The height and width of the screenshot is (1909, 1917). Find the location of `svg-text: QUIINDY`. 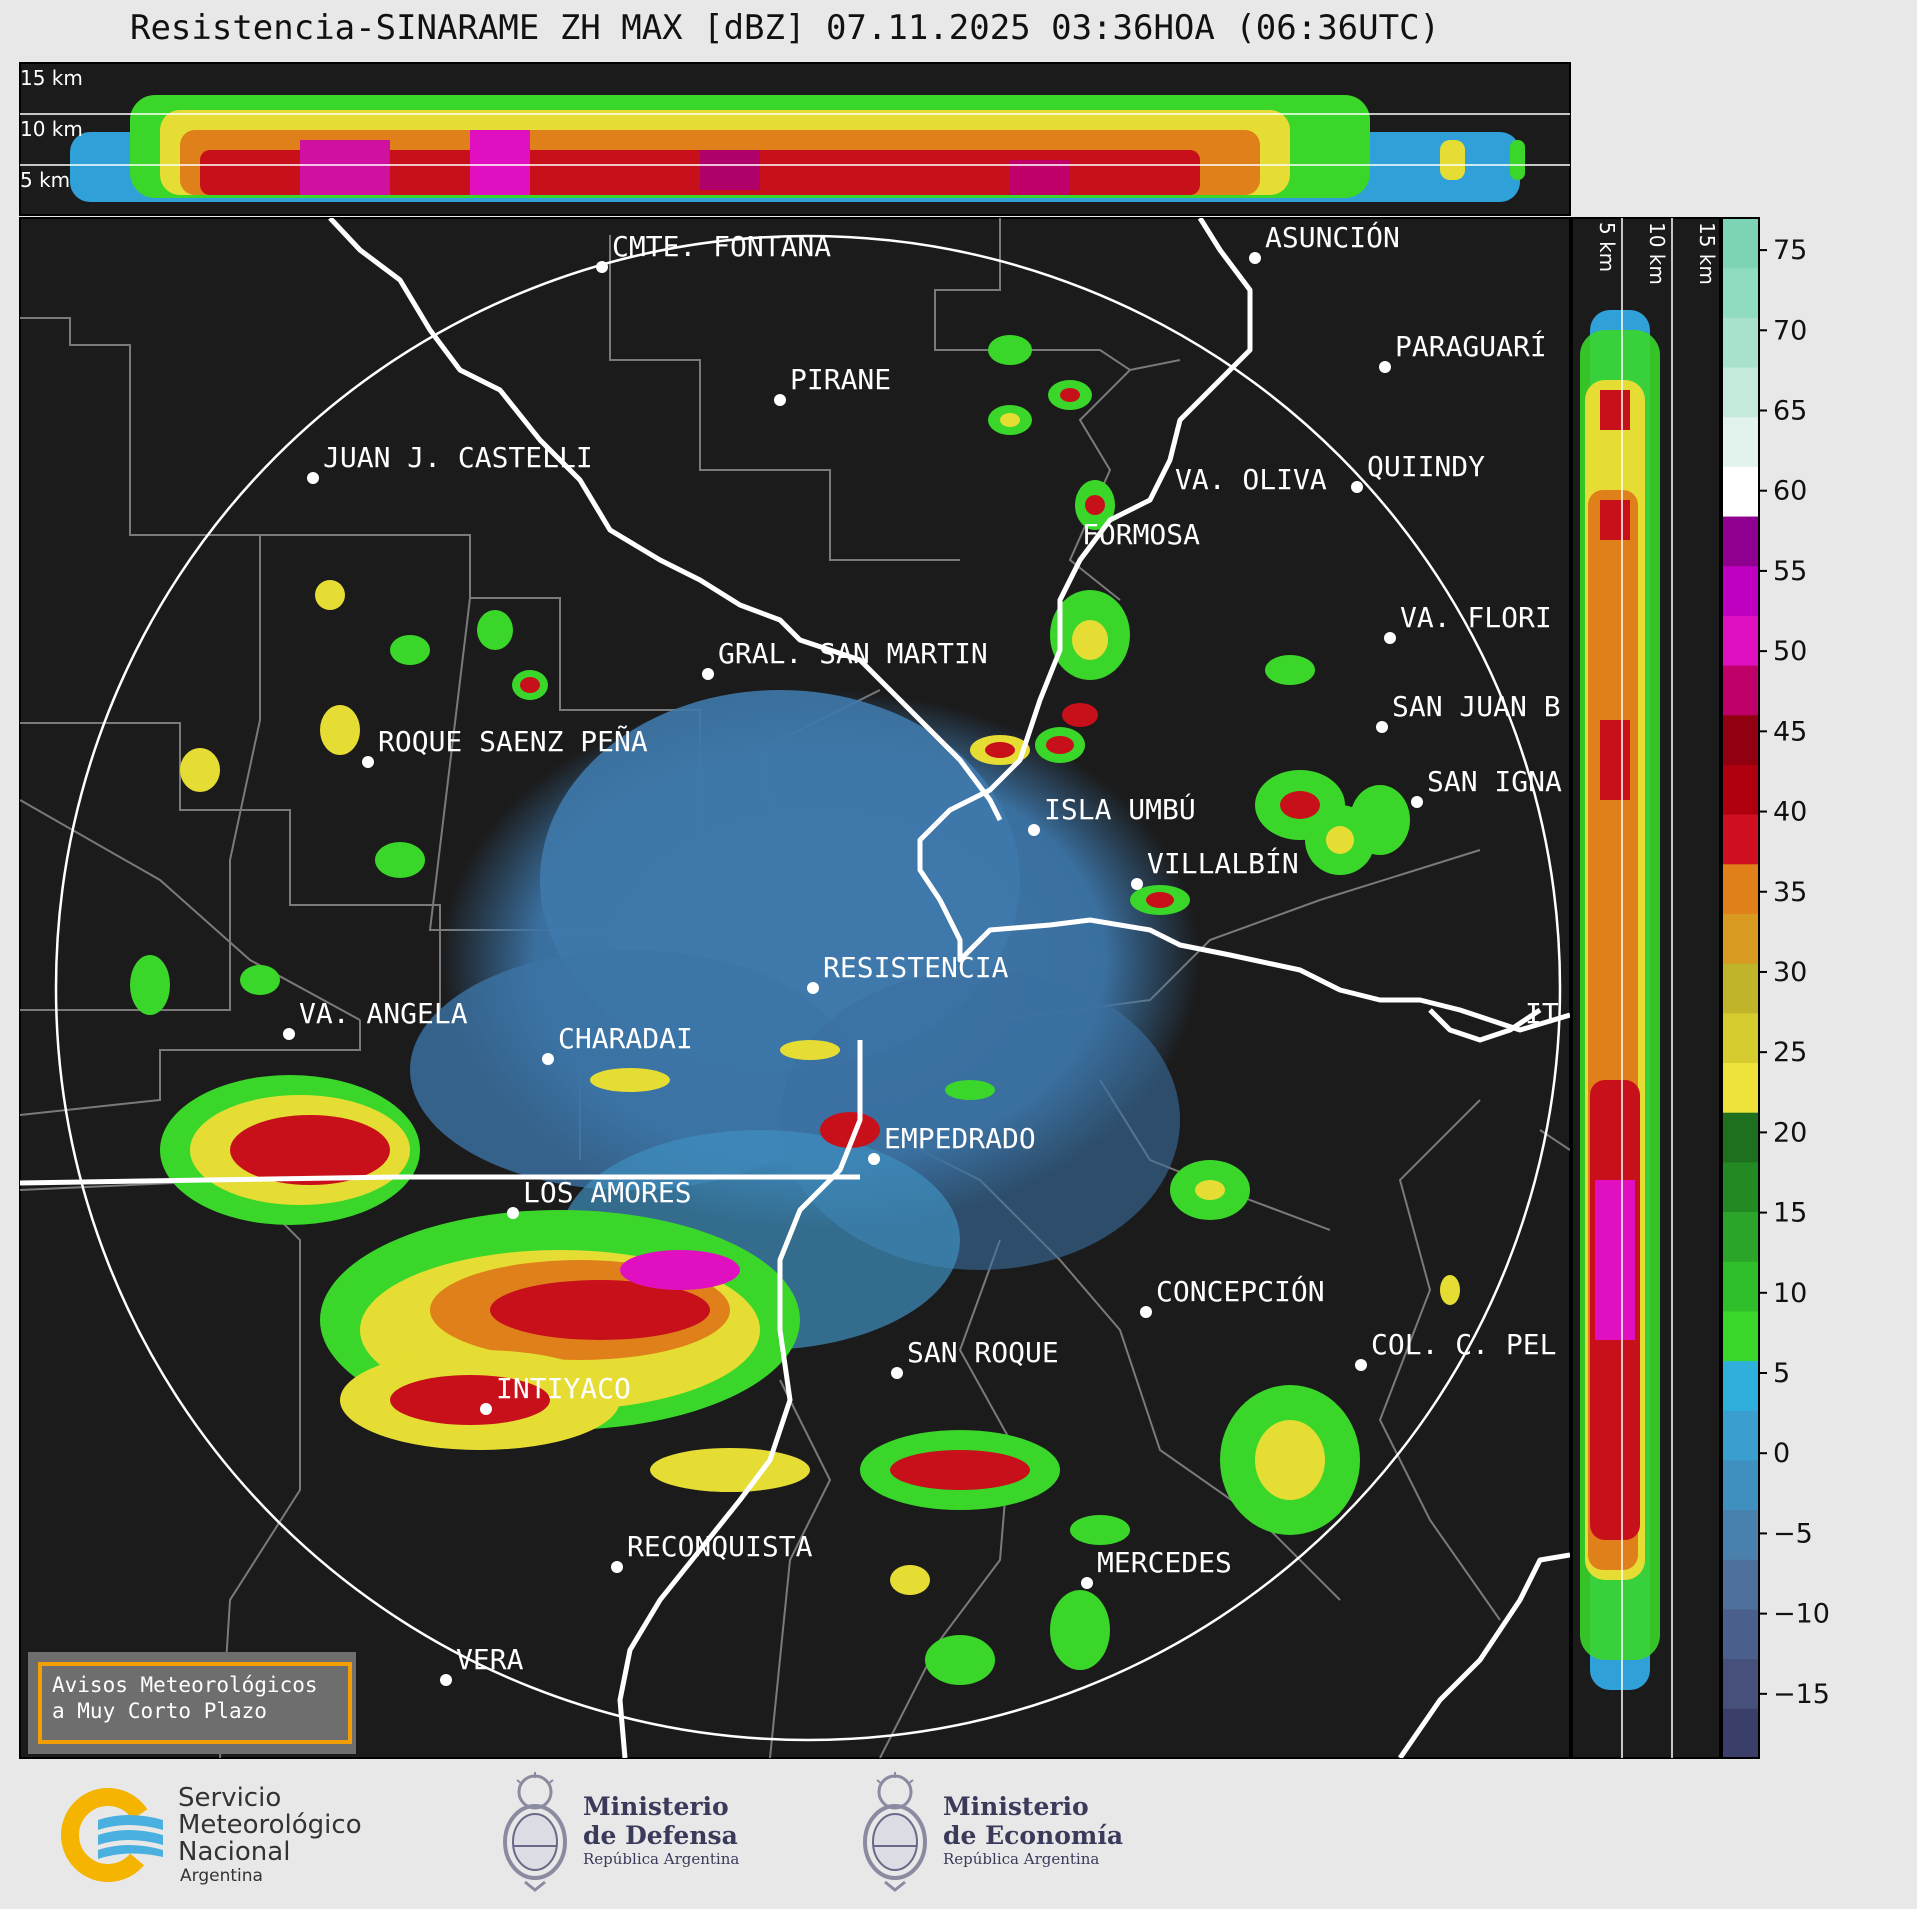

svg-text: QUIINDY is located at coordinates (1426, 466).